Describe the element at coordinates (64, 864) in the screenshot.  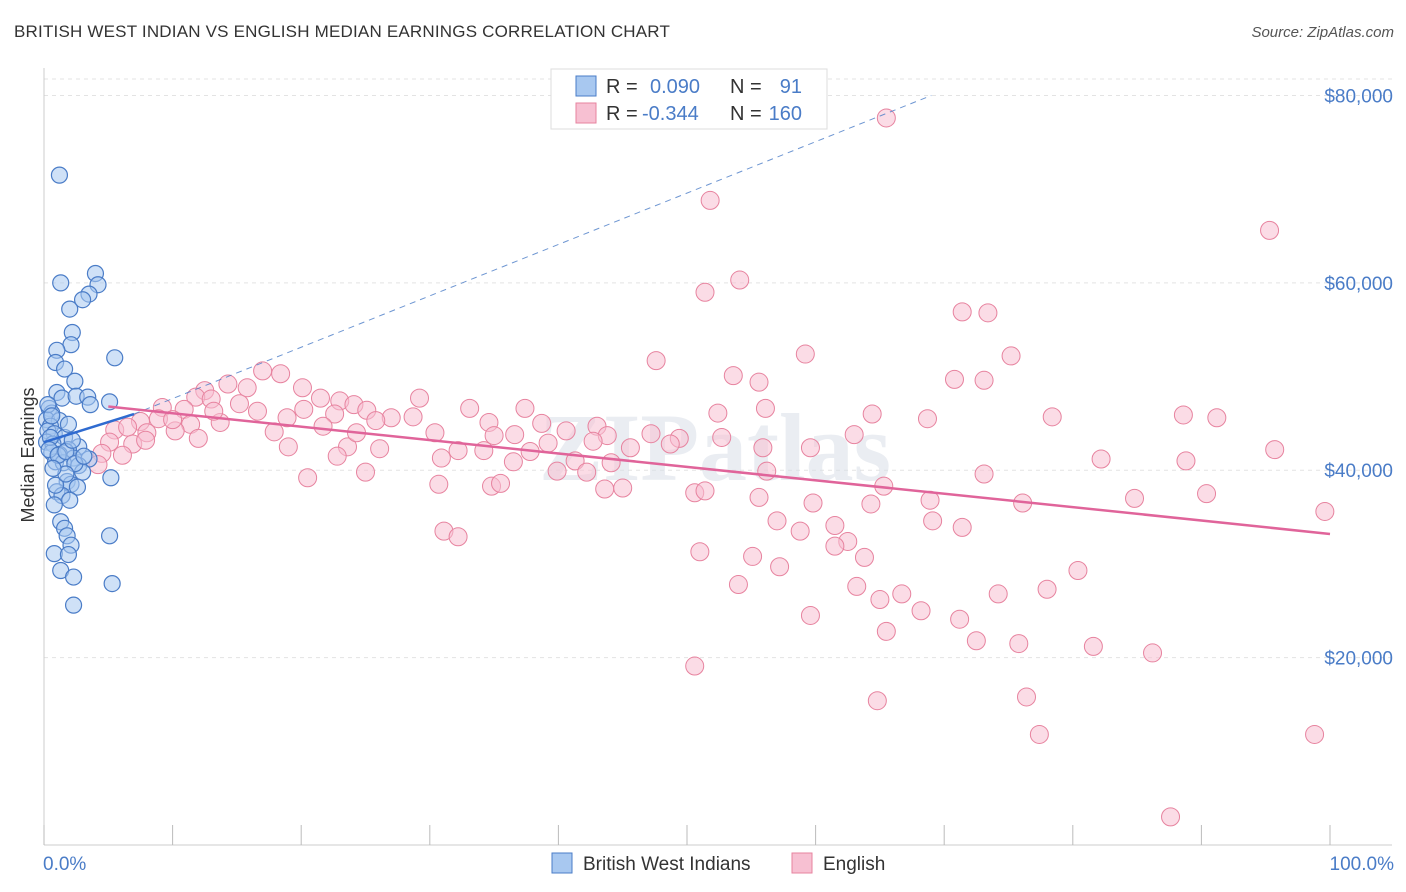
I see `x-tick-min: 0.0%` at that location.